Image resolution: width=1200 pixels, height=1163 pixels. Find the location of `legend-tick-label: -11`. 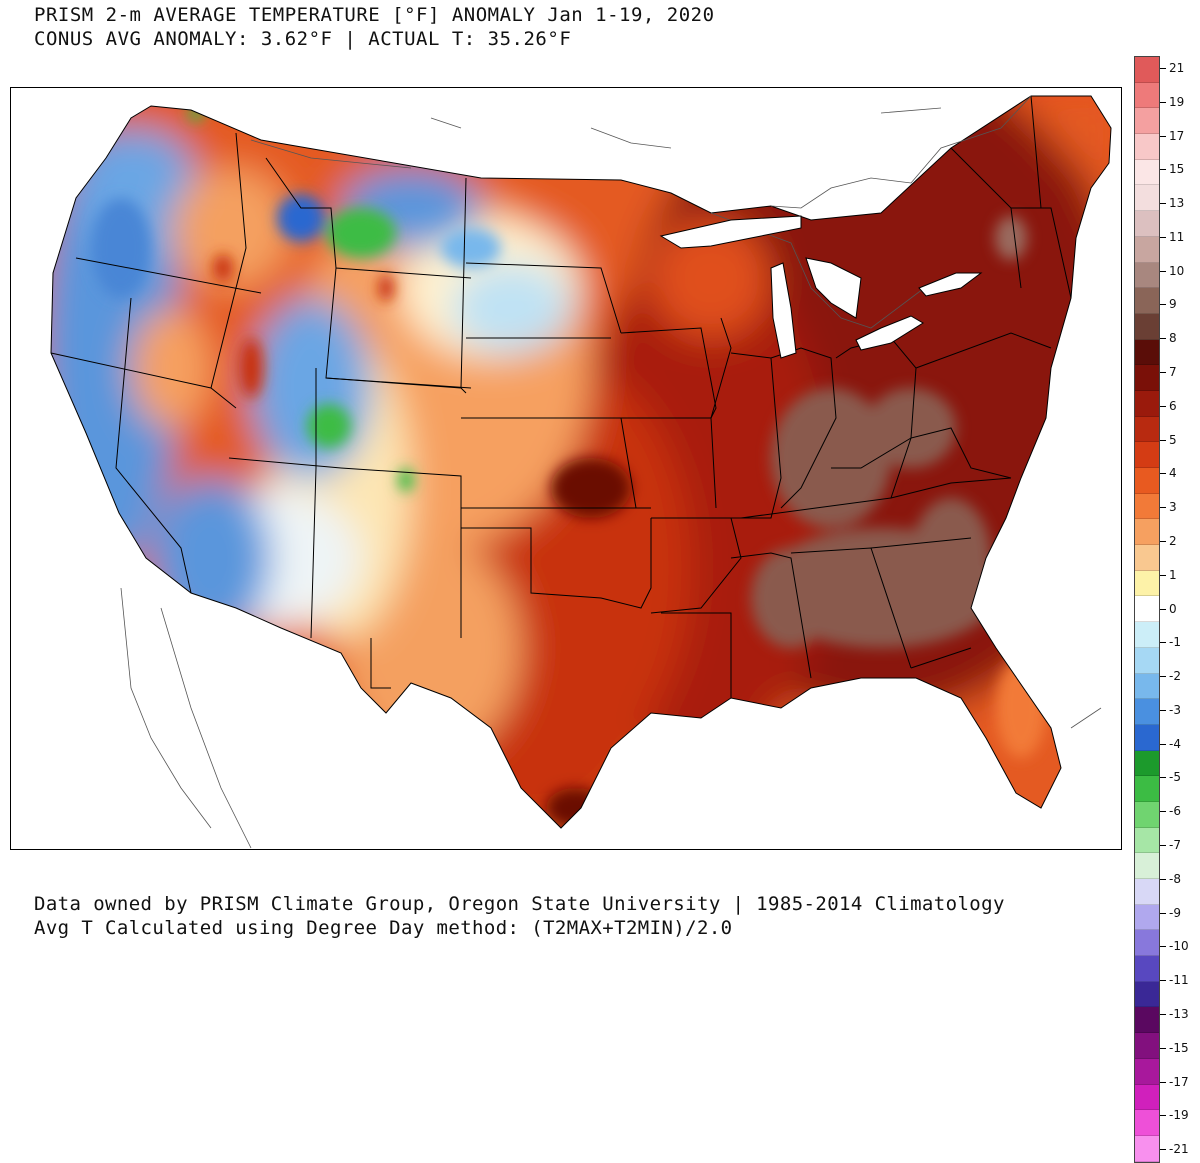

legend-tick-label: -11 is located at coordinates (1174, 980).